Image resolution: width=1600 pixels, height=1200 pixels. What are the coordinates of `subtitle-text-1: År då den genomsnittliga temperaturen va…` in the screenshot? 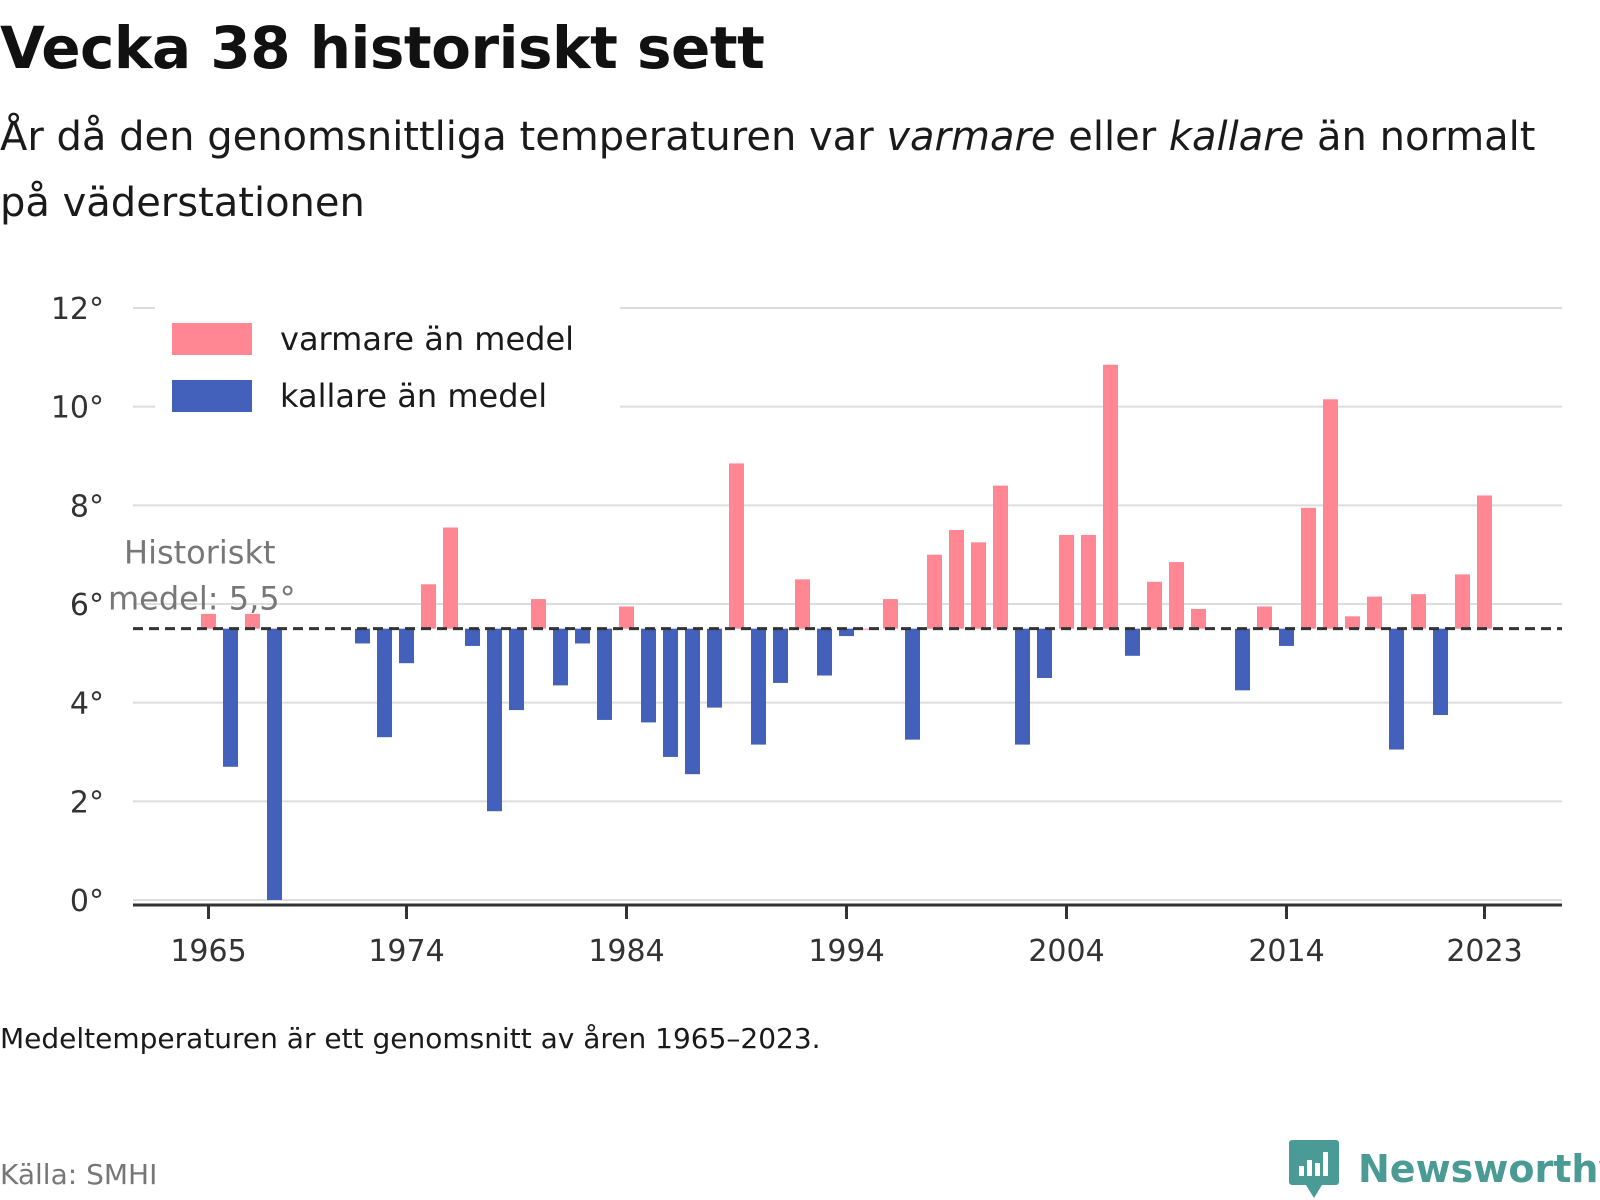 It's located at (443, 137).